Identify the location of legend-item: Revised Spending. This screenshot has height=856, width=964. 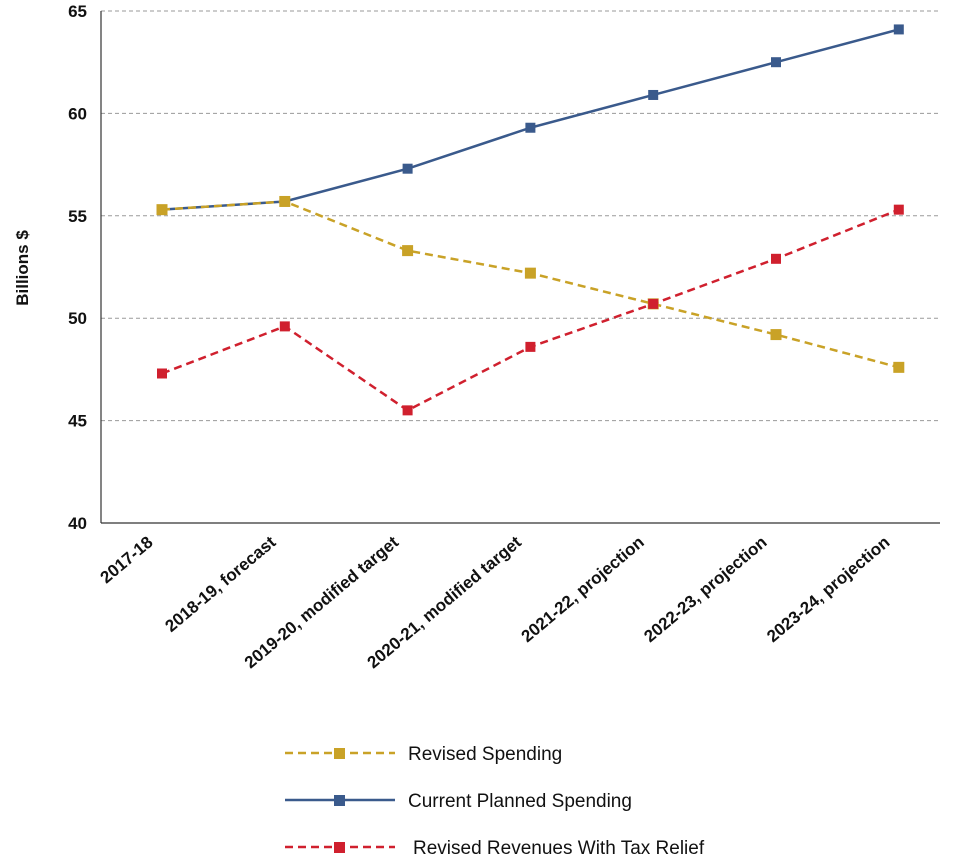
(423, 754).